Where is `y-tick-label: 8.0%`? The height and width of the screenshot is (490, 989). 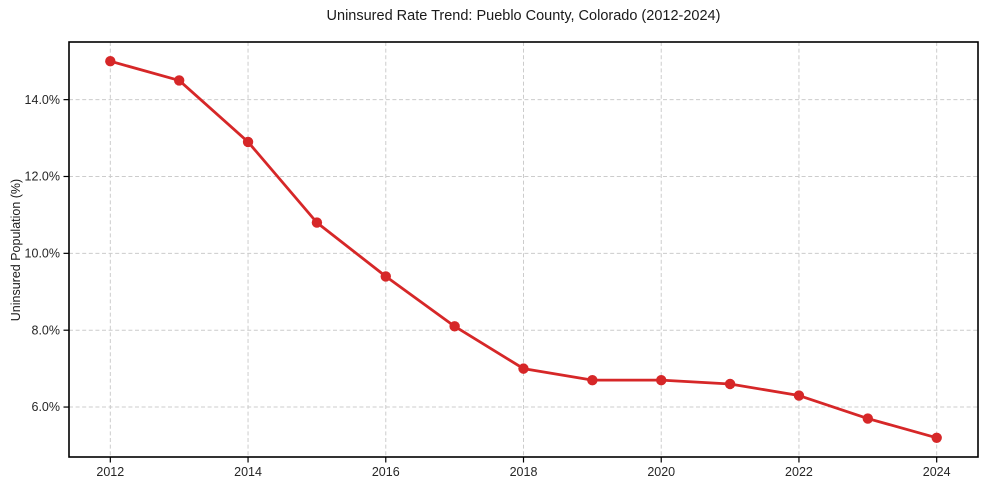
y-tick-label: 8.0% is located at coordinates (46, 330).